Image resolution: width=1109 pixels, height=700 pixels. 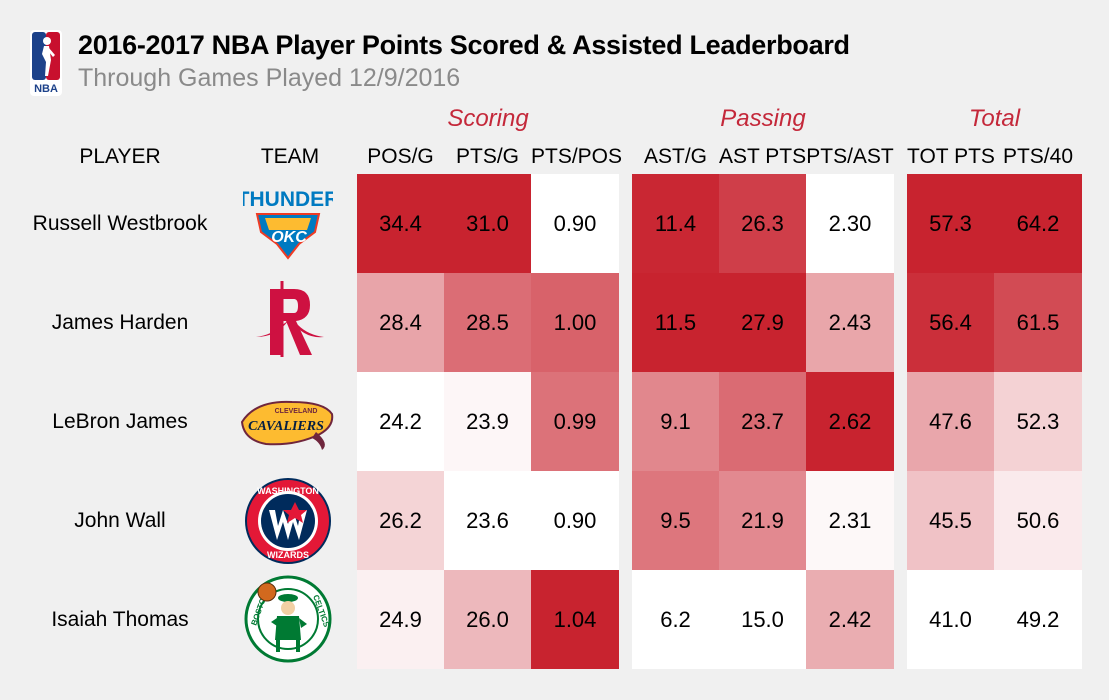 What do you see at coordinates (850, 156) in the screenshot?
I see `column-header-pts-ast: PTS/AST` at bounding box center [850, 156].